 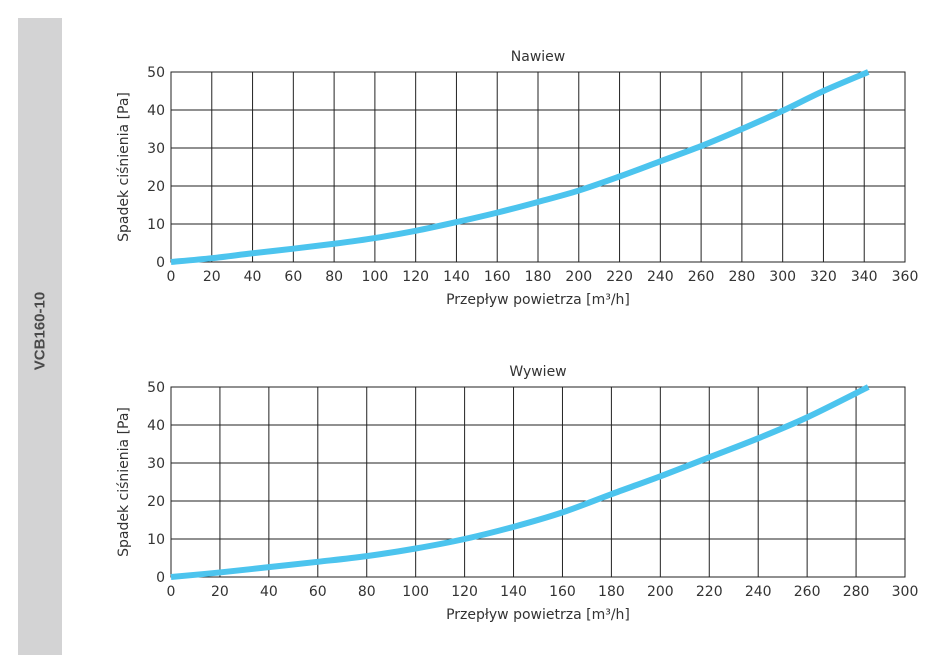 I want to click on chart-title: Nawiew, so click(x=538, y=57).